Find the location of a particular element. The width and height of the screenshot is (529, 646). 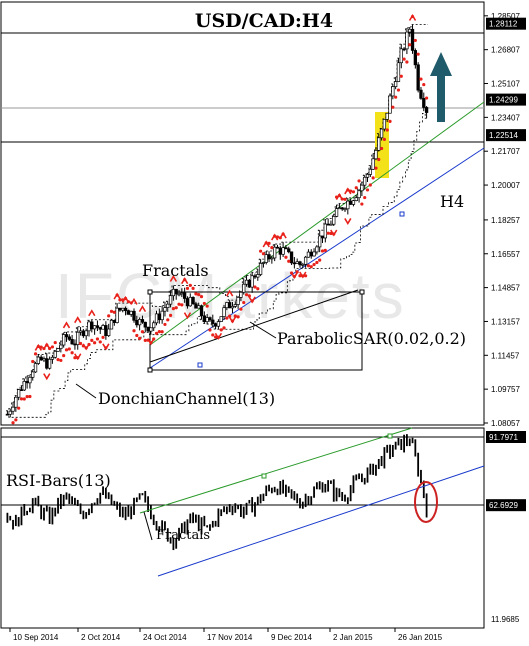

rsi-highlight-ellipse is located at coordinates (426, 502).